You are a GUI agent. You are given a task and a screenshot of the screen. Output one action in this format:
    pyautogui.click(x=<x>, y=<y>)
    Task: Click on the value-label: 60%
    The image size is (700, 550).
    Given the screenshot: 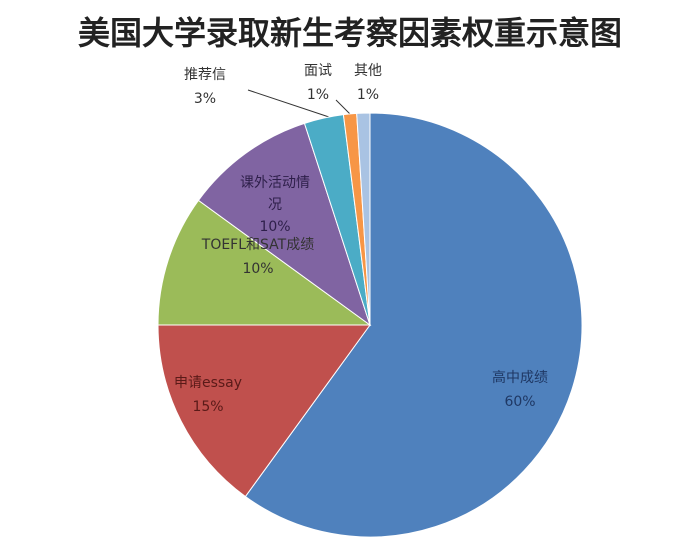 What is the action you would take?
    pyautogui.click(x=520, y=402)
    